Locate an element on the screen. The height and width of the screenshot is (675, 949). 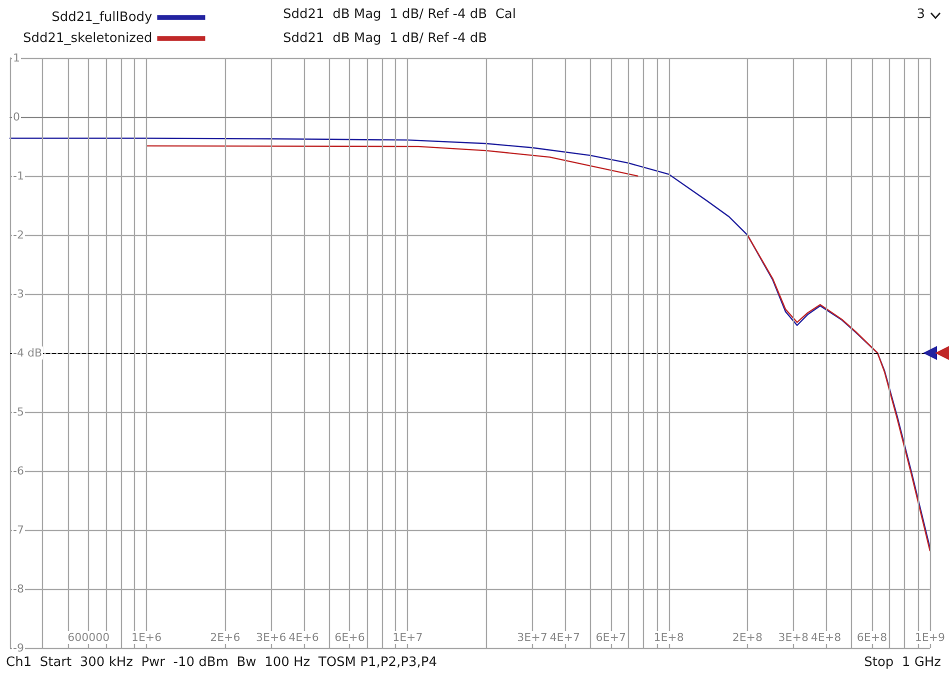
y-tick-label: -5 is located at coordinates (18, 412).